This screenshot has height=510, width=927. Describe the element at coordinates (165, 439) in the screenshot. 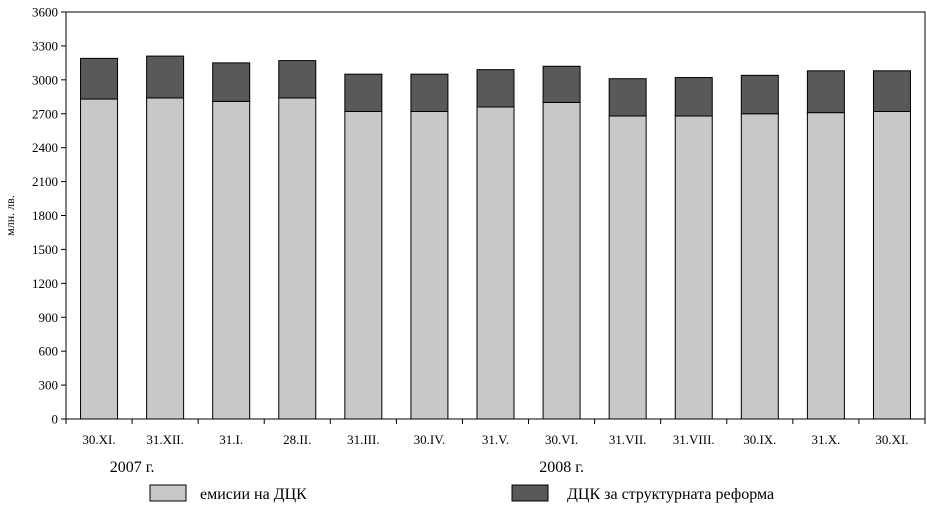

I see `x-tick-label-1: 31.XII.` at that location.